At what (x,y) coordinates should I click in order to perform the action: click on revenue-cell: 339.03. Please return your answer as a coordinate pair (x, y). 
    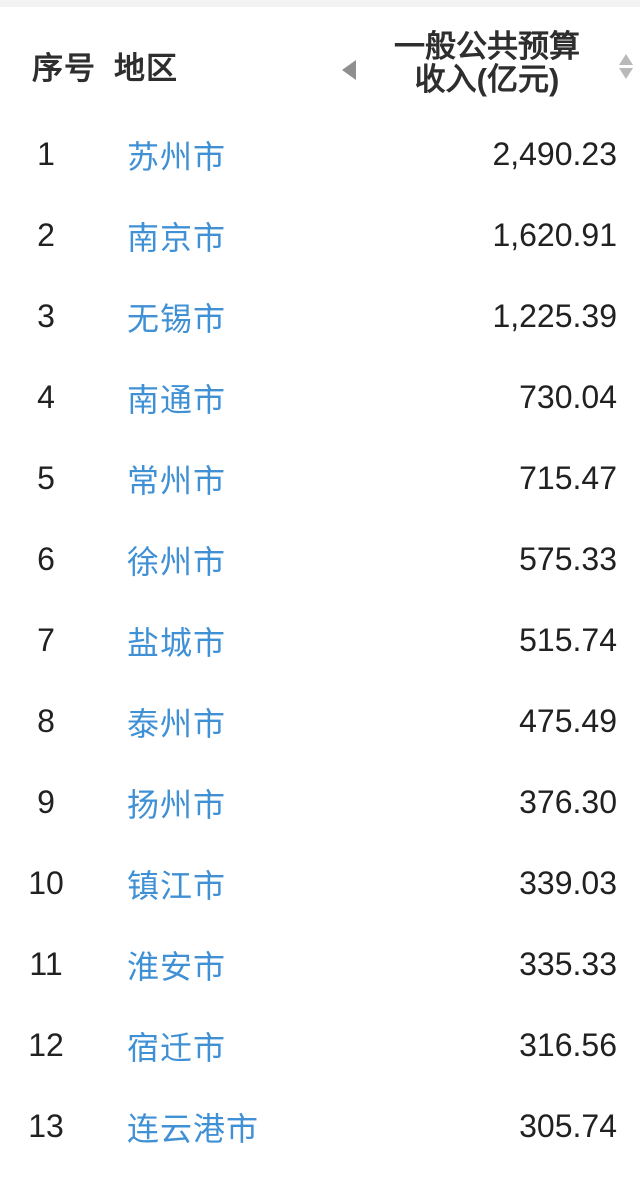
    Looking at the image, I should click on (568, 883).